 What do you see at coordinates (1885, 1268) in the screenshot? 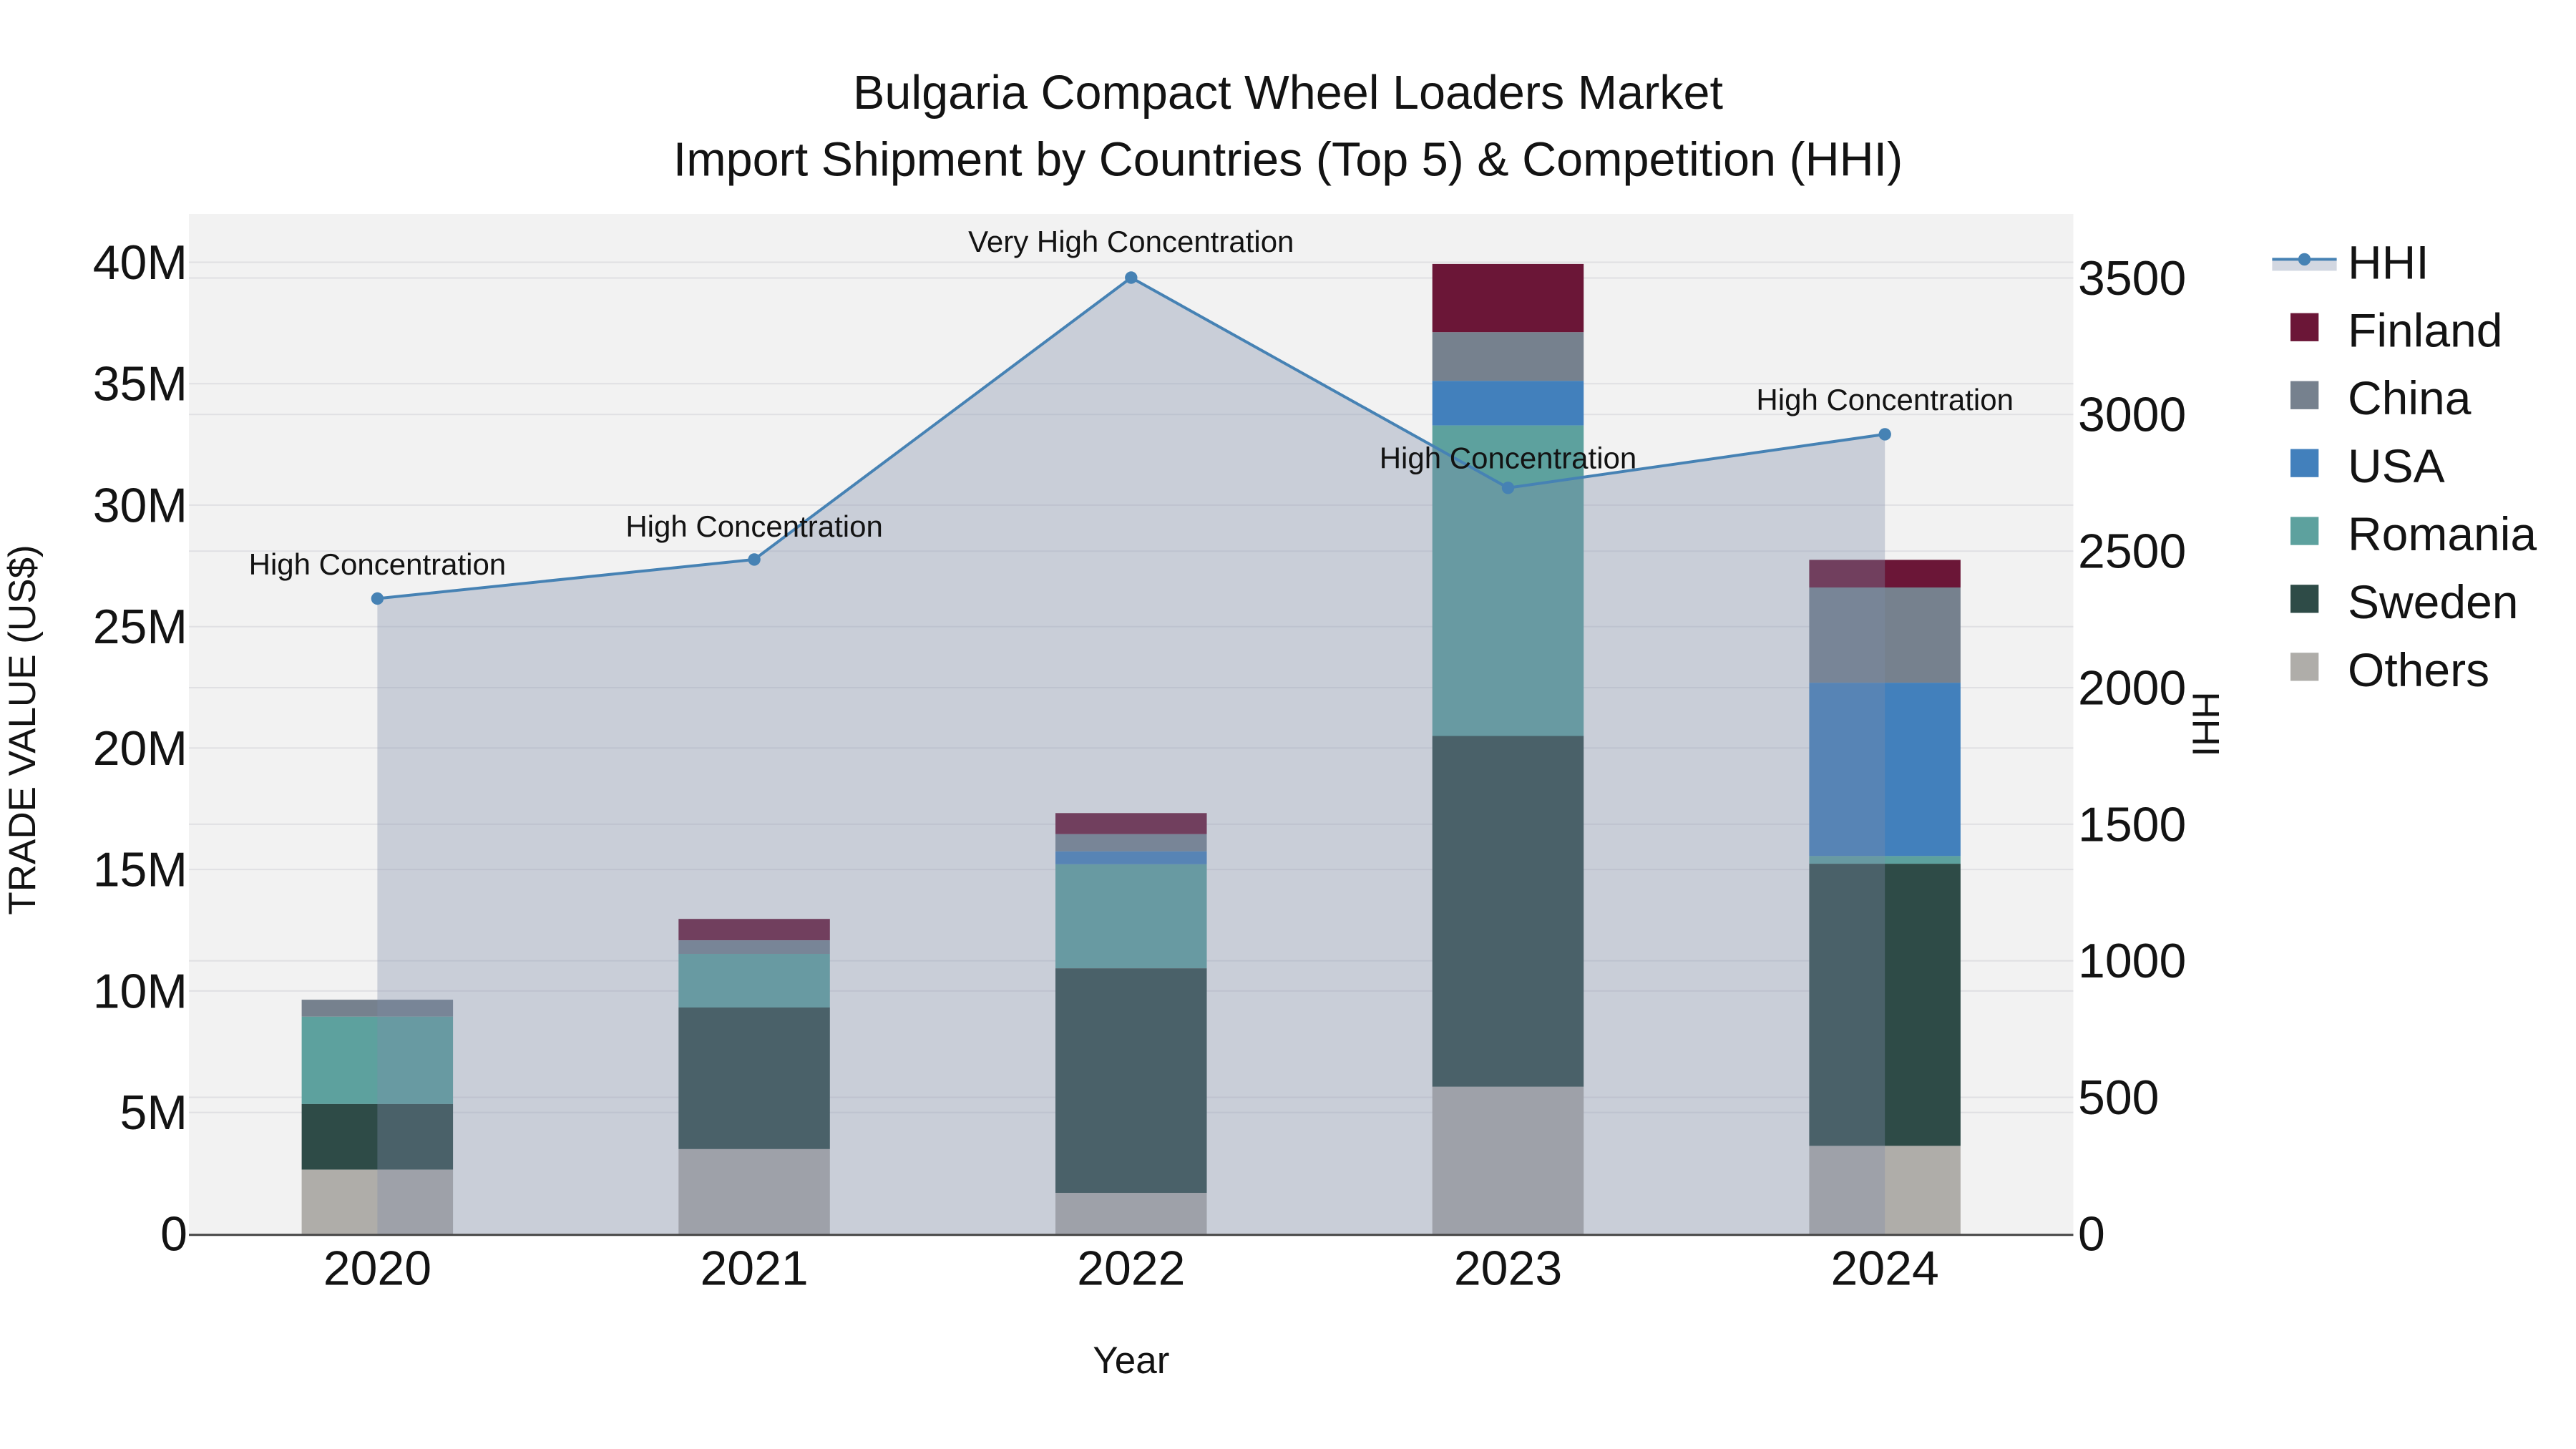
I see `svg-text: 2024` at bounding box center [1885, 1268].